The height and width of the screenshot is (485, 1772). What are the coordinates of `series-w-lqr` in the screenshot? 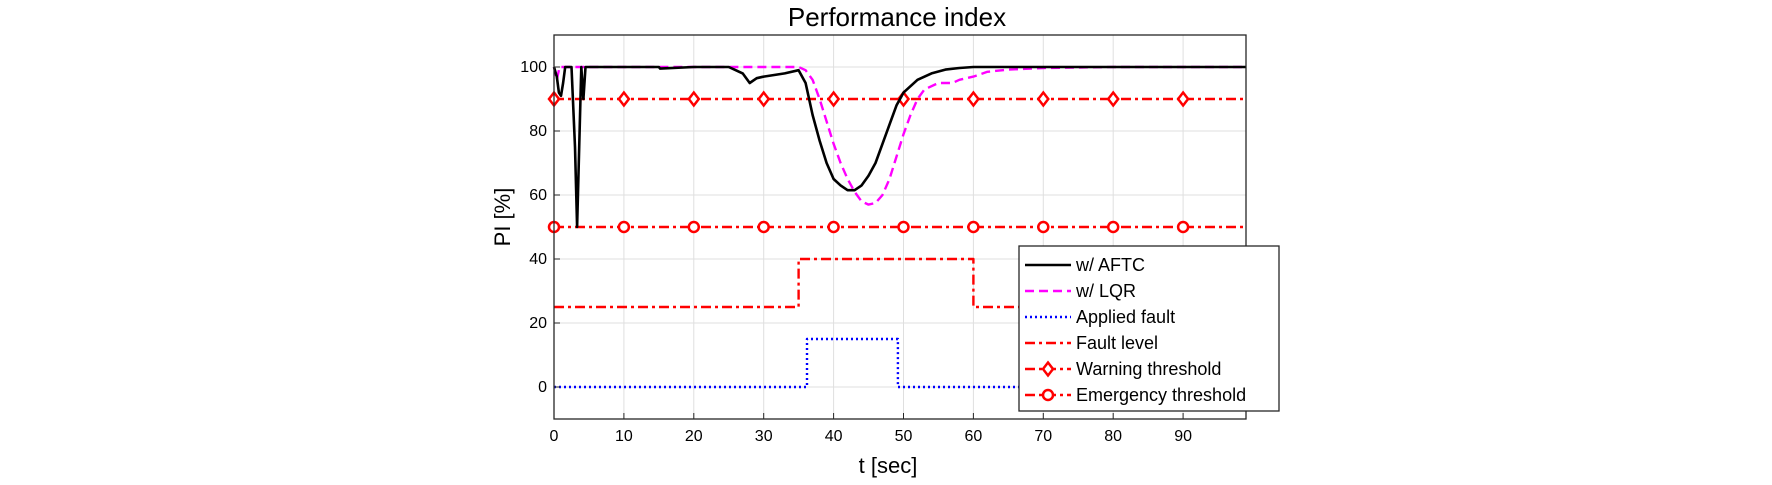 It's located at (899, 135).